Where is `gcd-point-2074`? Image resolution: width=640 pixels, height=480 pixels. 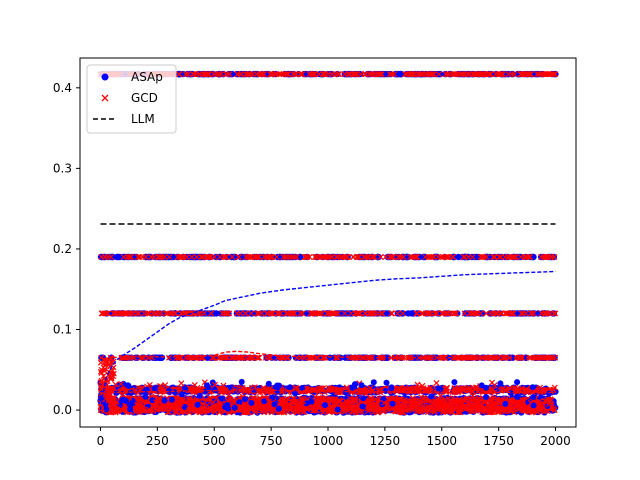
gcd-point-2074 is located at coordinates (377, 313).